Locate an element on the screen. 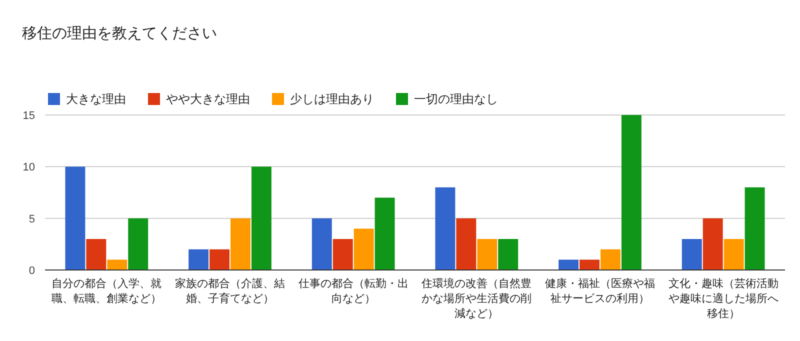 The image size is (800, 341). y-tick-label: 10 is located at coordinates (28, 168).